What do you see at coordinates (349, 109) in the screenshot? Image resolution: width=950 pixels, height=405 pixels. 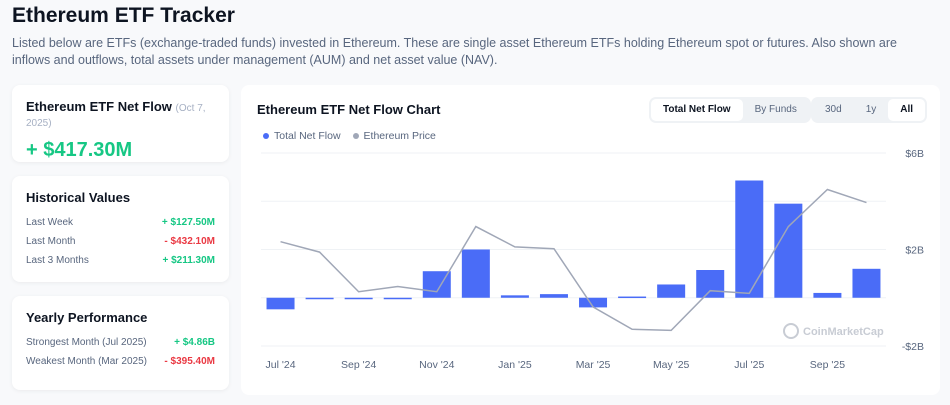 I see `chart-title: Ethereum ETF Net Flow Chart` at bounding box center [349, 109].